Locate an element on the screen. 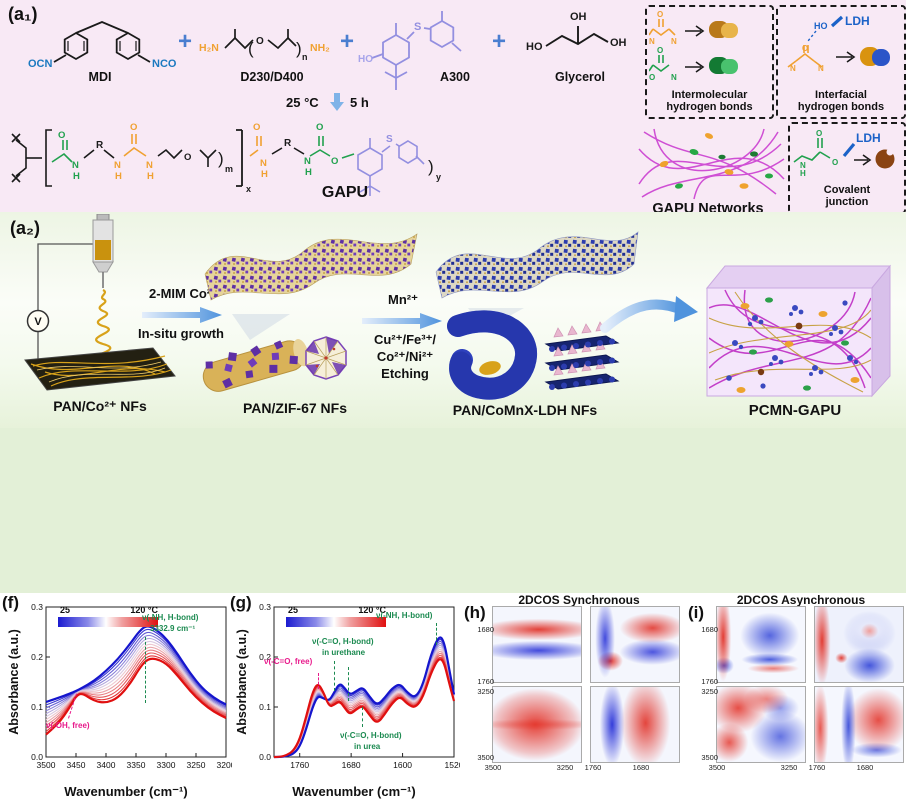 This screenshot has width=906, height=800. jeffamine-right-group: NH₂ is located at coordinates (320, 48).